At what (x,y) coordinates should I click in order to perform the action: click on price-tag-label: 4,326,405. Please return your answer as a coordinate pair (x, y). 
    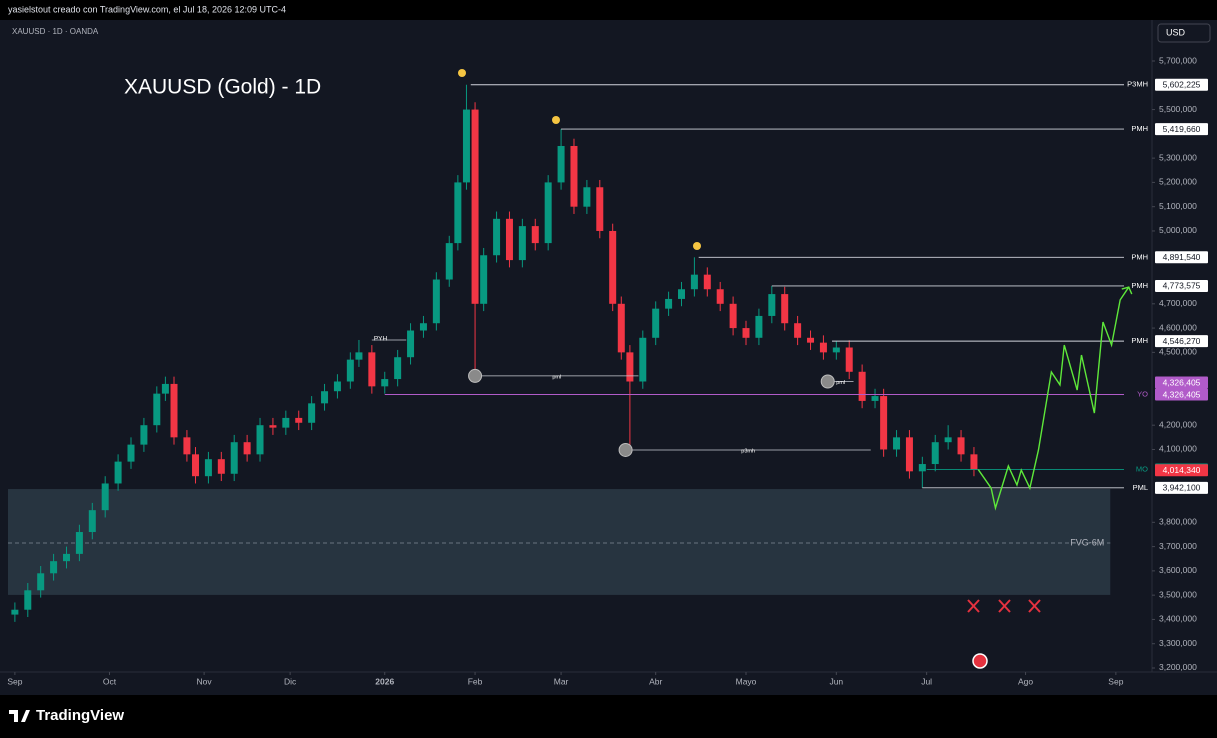
    Looking at the image, I should click on (1182, 382).